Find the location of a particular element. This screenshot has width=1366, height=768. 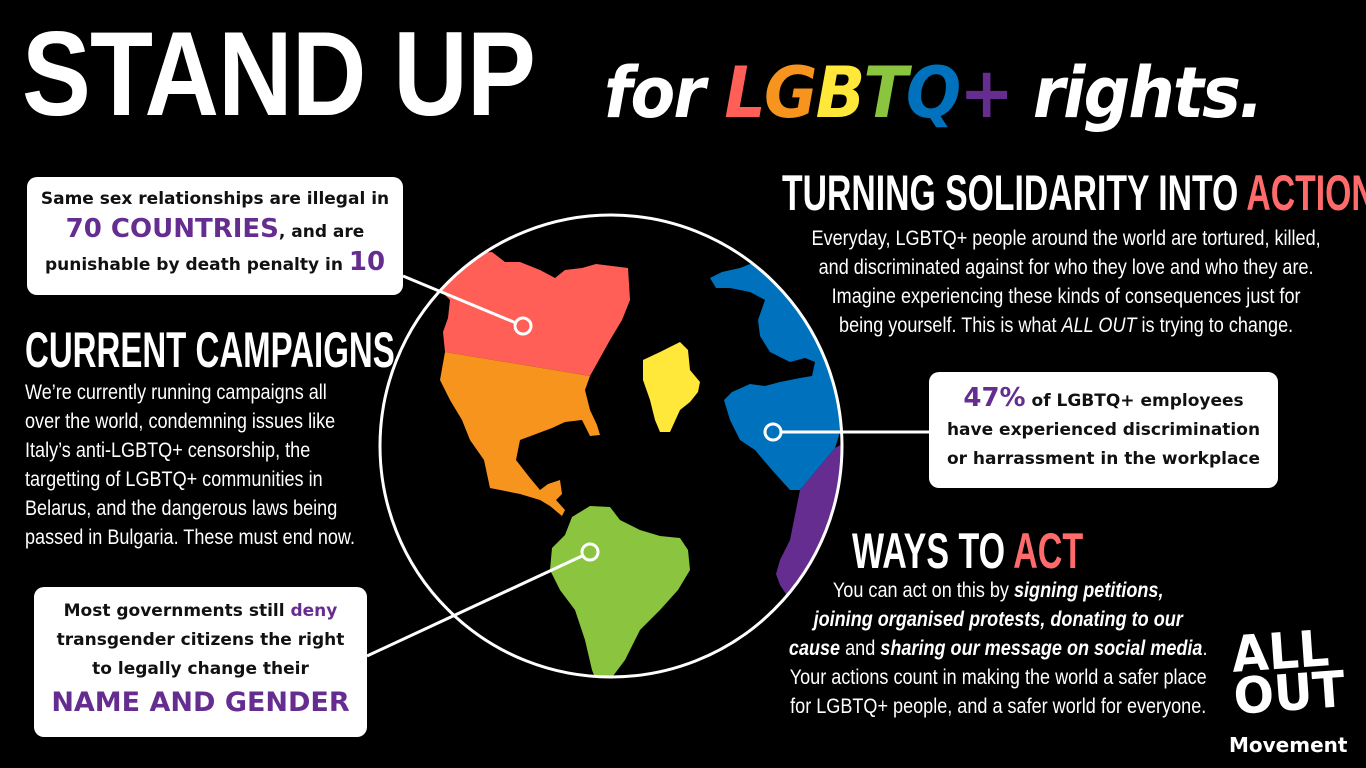

campaigns-line: targetting of LGBTQ+ communities in is located at coordinates (174, 479).